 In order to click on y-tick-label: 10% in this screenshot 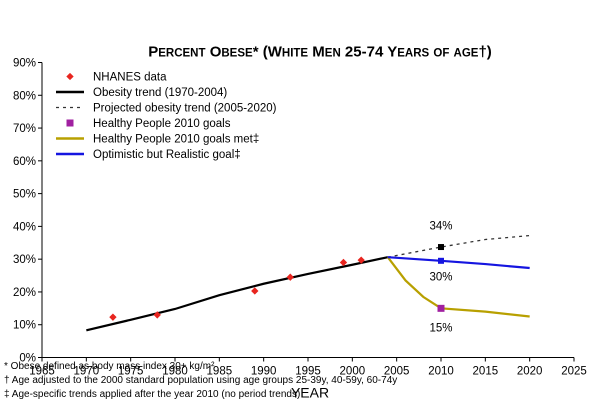, I will do `click(24, 326)`.